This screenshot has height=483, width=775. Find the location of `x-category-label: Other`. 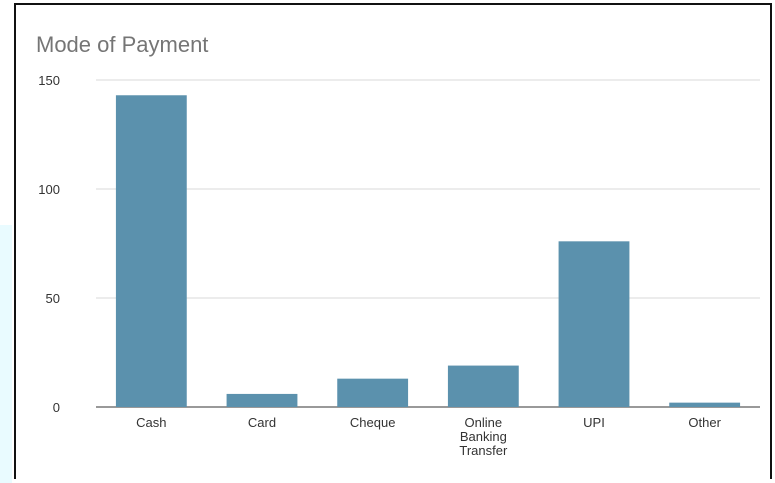

x-category-label: Other is located at coordinates (704, 422).